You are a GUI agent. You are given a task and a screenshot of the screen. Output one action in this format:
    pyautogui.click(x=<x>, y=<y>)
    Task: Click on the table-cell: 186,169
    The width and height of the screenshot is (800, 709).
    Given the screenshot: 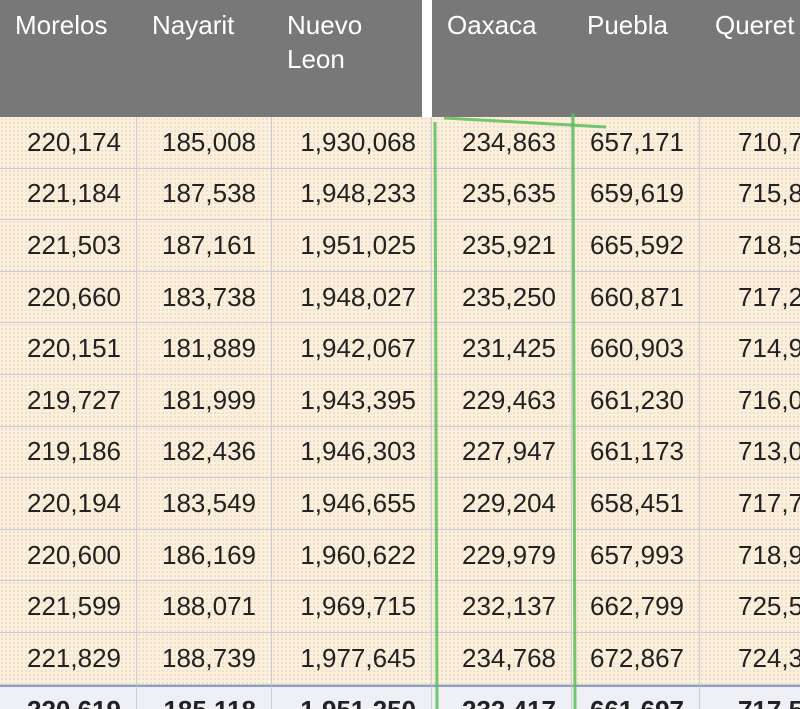 What is the action you would take?
    pyautogui.click(x=204, y=555)
    